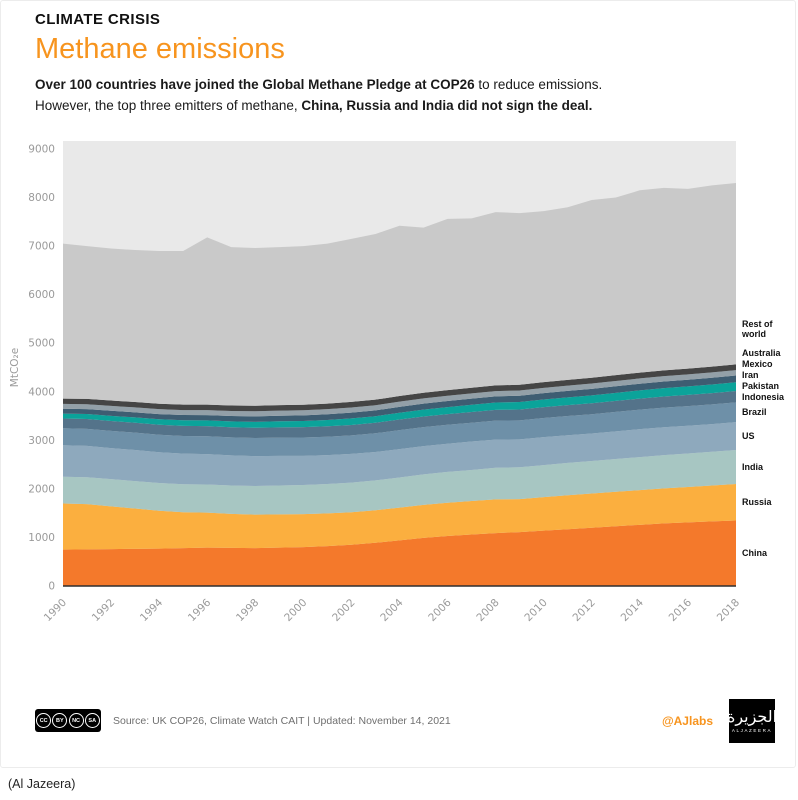 This screenshot has width=798, height=800. Describe the element at coordinates (41, 198) in the screenshot. I see `svg-text: 8000` at that location.